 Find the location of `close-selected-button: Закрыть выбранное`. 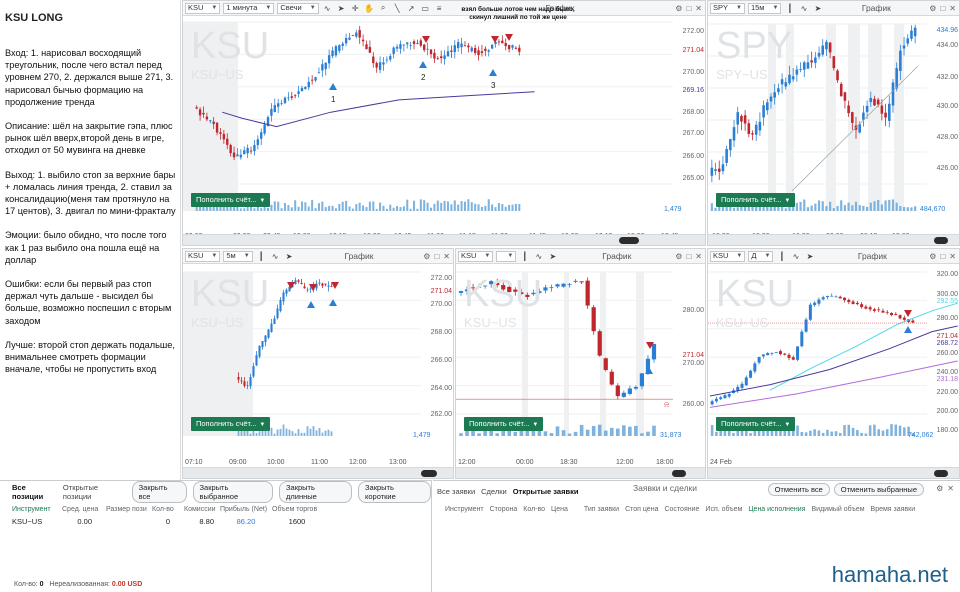

close-selected-button: Закрыть выбранное is located at coordinates (232, 491).